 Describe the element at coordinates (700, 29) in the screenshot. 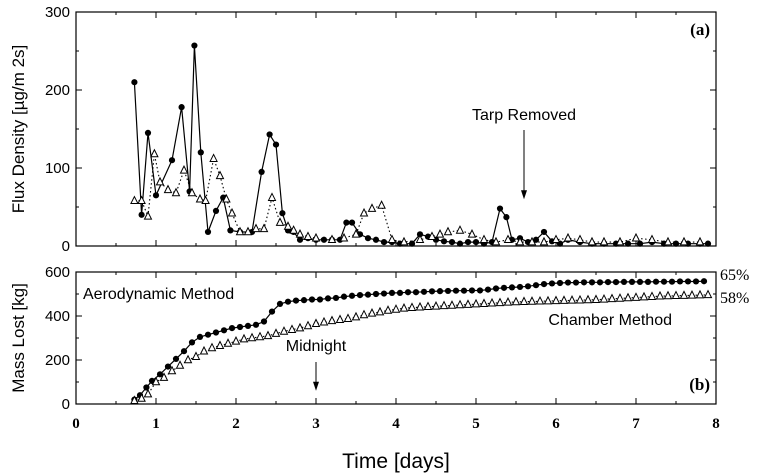

I see `panel-label-a: (a)` at that location.